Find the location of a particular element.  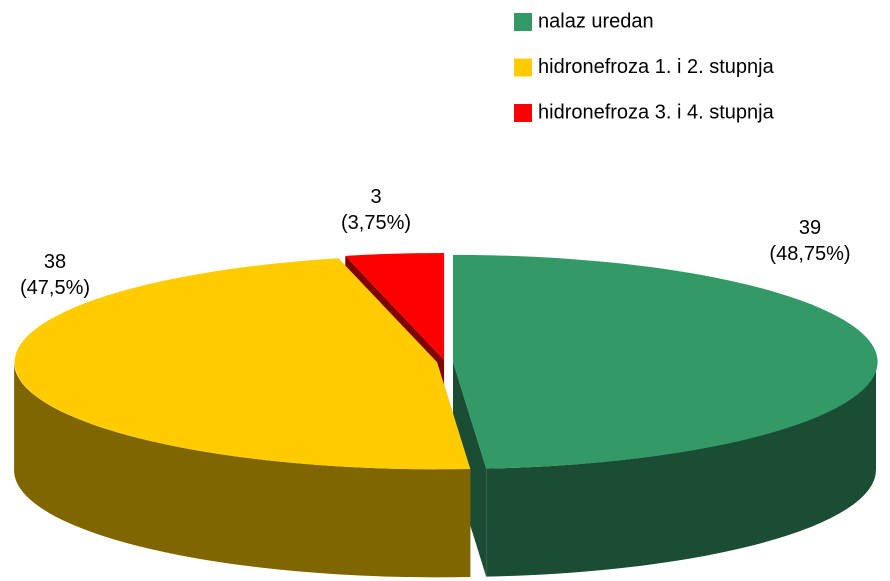

legend-label: hidronefroza 3. i 4. stupnja is located at coordinates (656, 112).